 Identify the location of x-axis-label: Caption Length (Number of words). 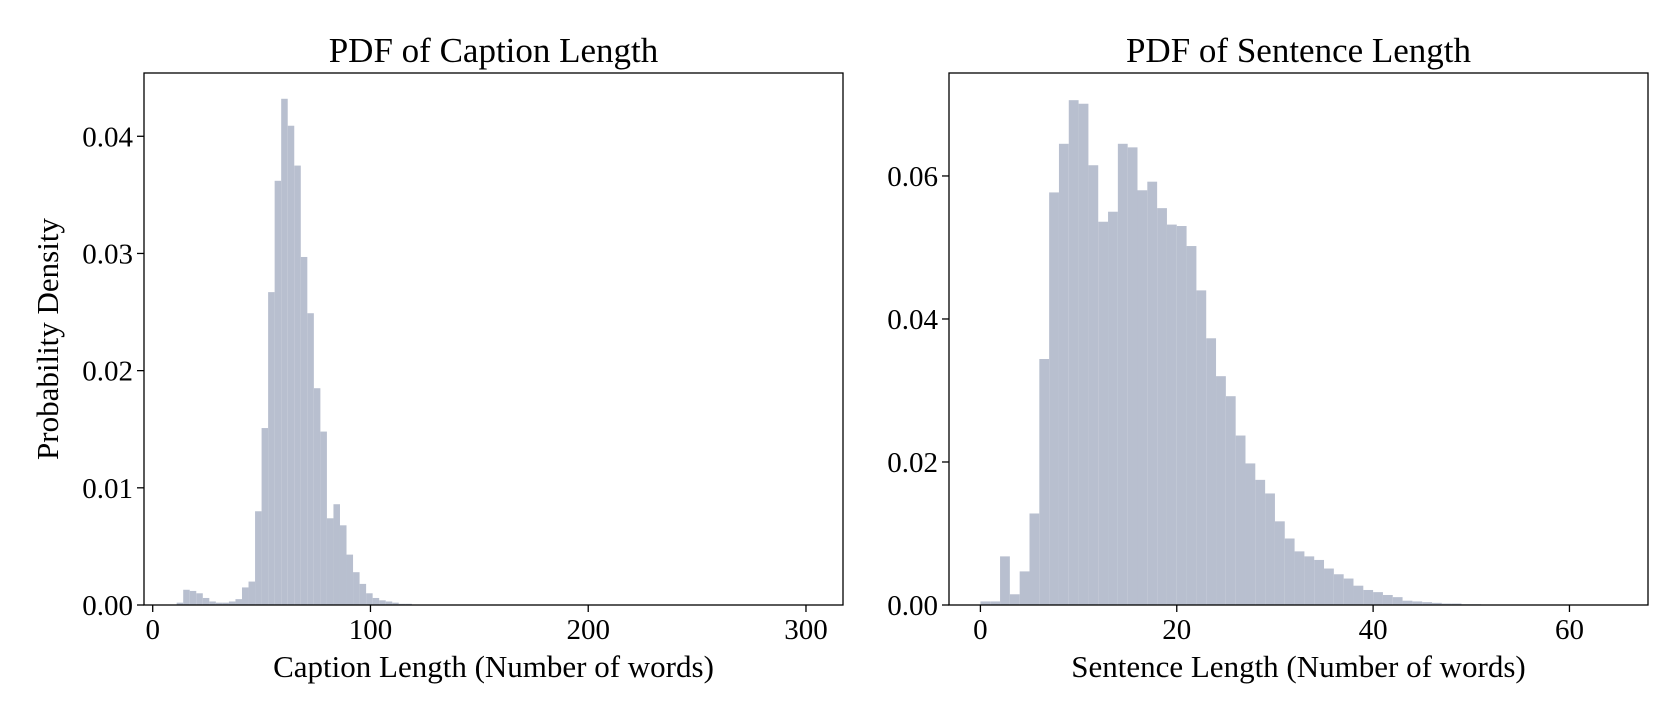
(493, 666).